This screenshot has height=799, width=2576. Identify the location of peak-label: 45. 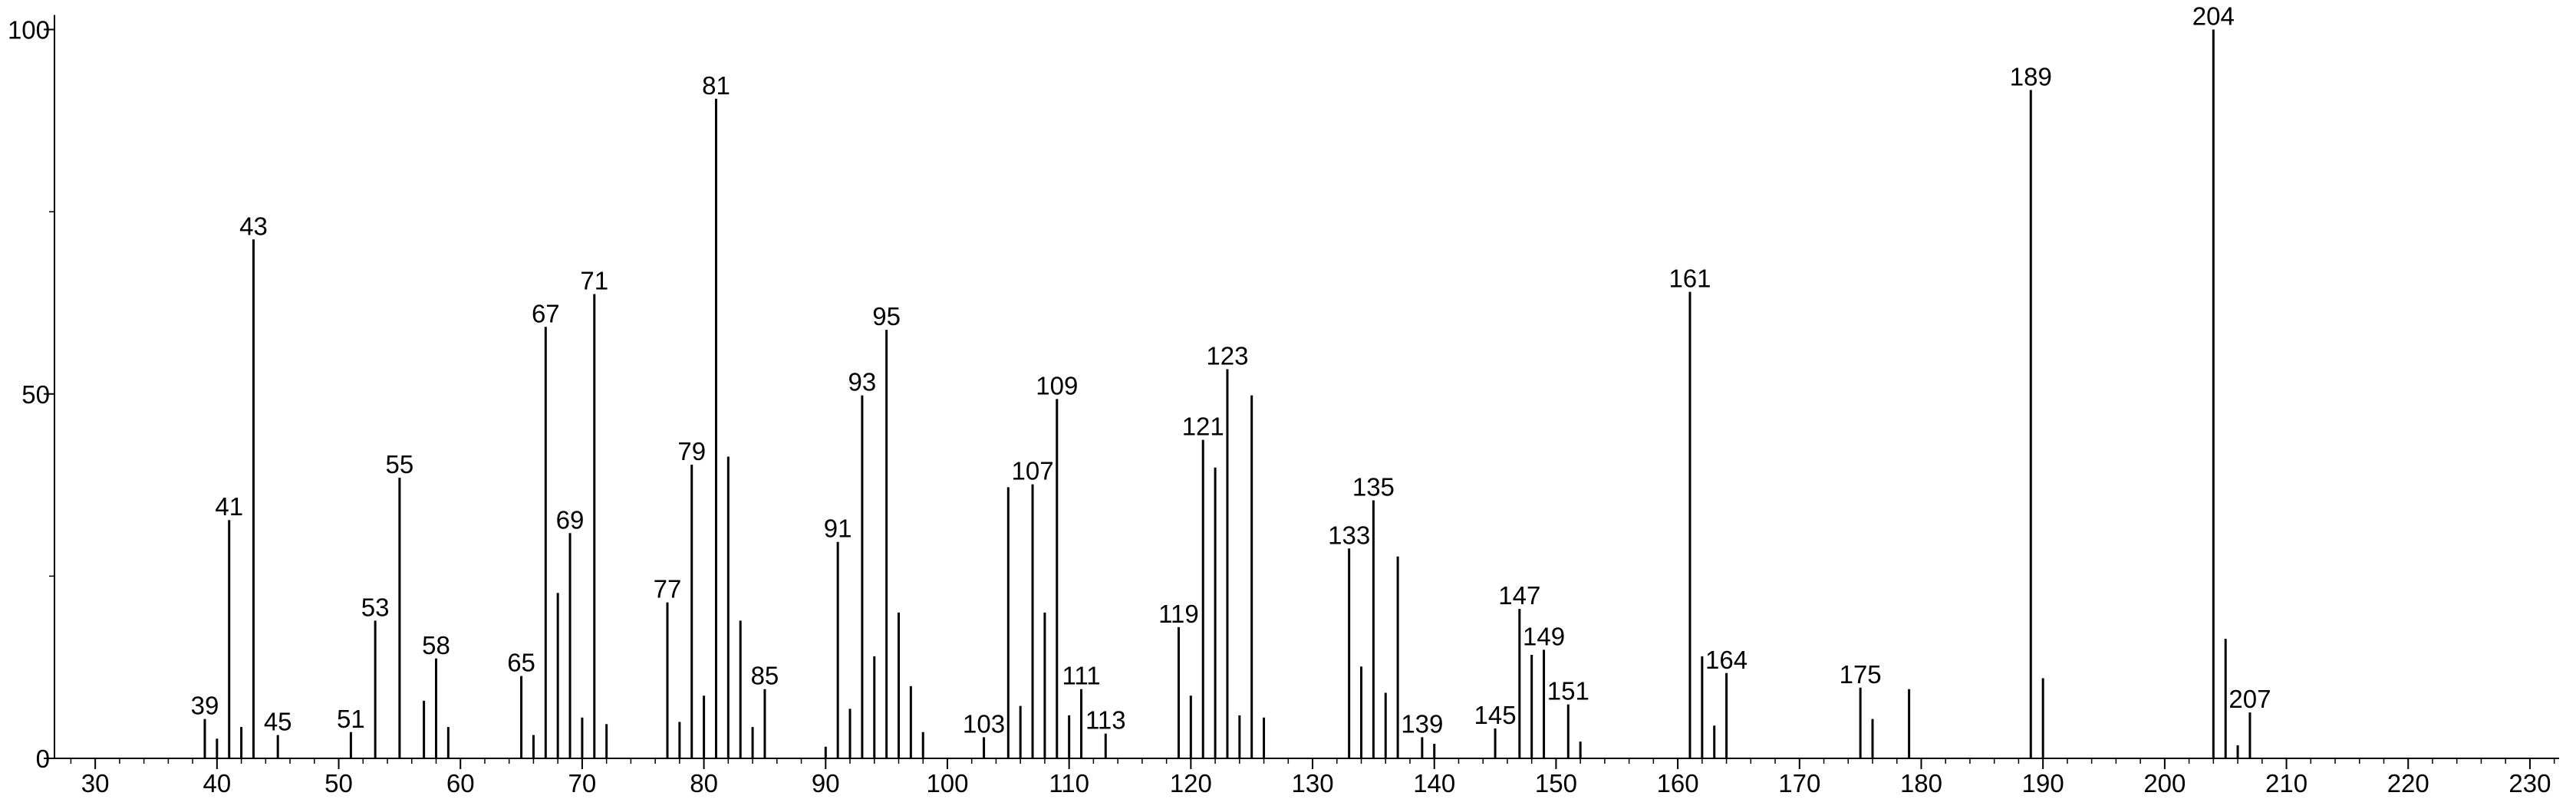
(278, 722).